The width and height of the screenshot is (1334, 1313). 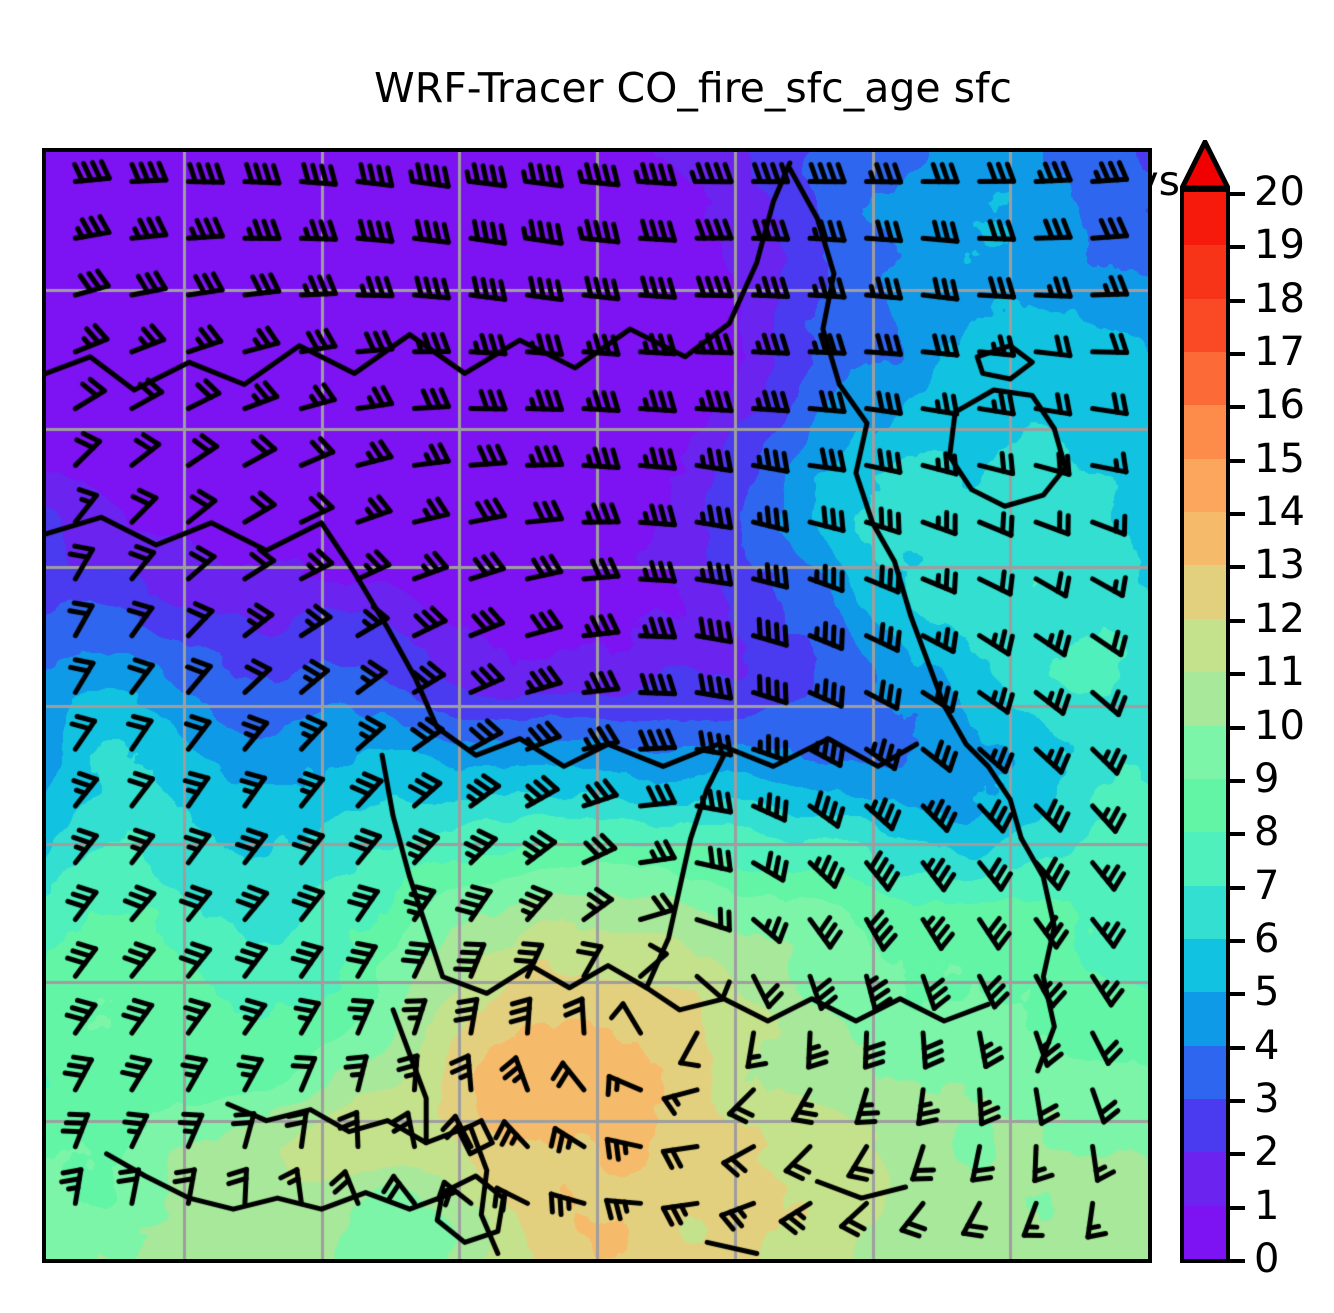 I want to click on colorbar-label-17: 17, so click(x=1279, y=352).